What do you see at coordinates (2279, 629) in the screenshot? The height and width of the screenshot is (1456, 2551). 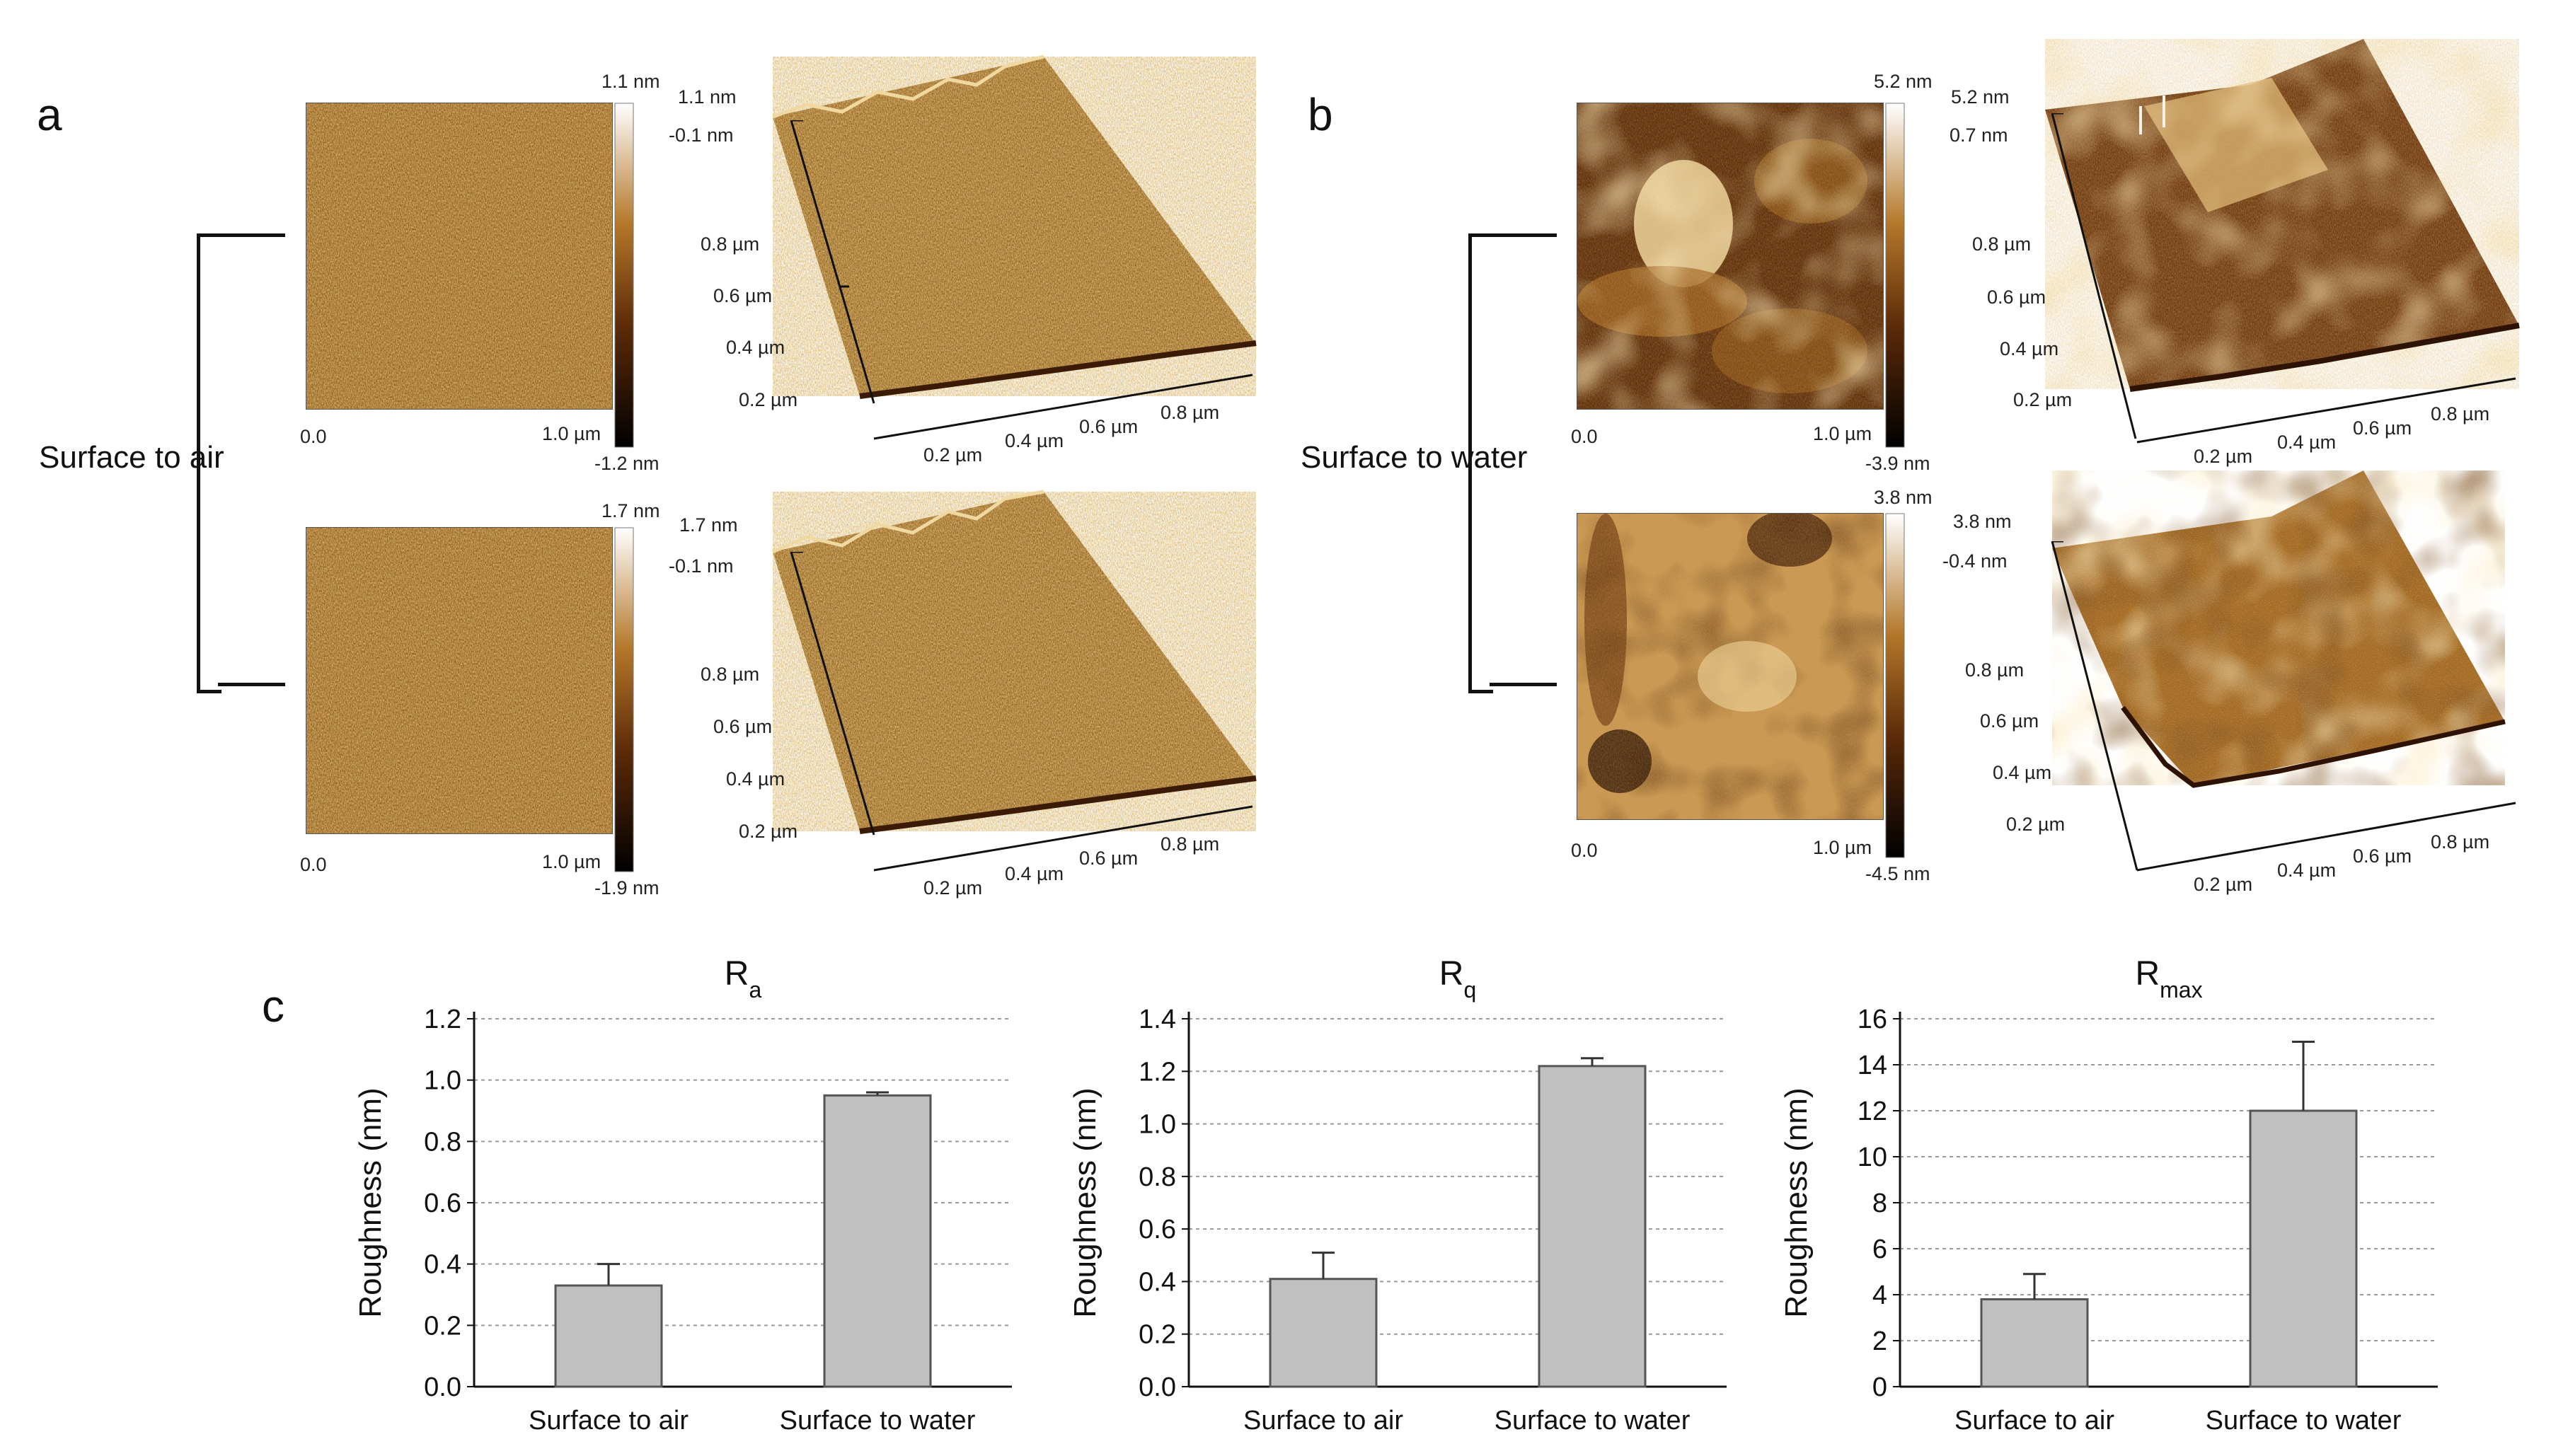 I see `afm-3d-water-bottom` at bounding box center [2279, 629].